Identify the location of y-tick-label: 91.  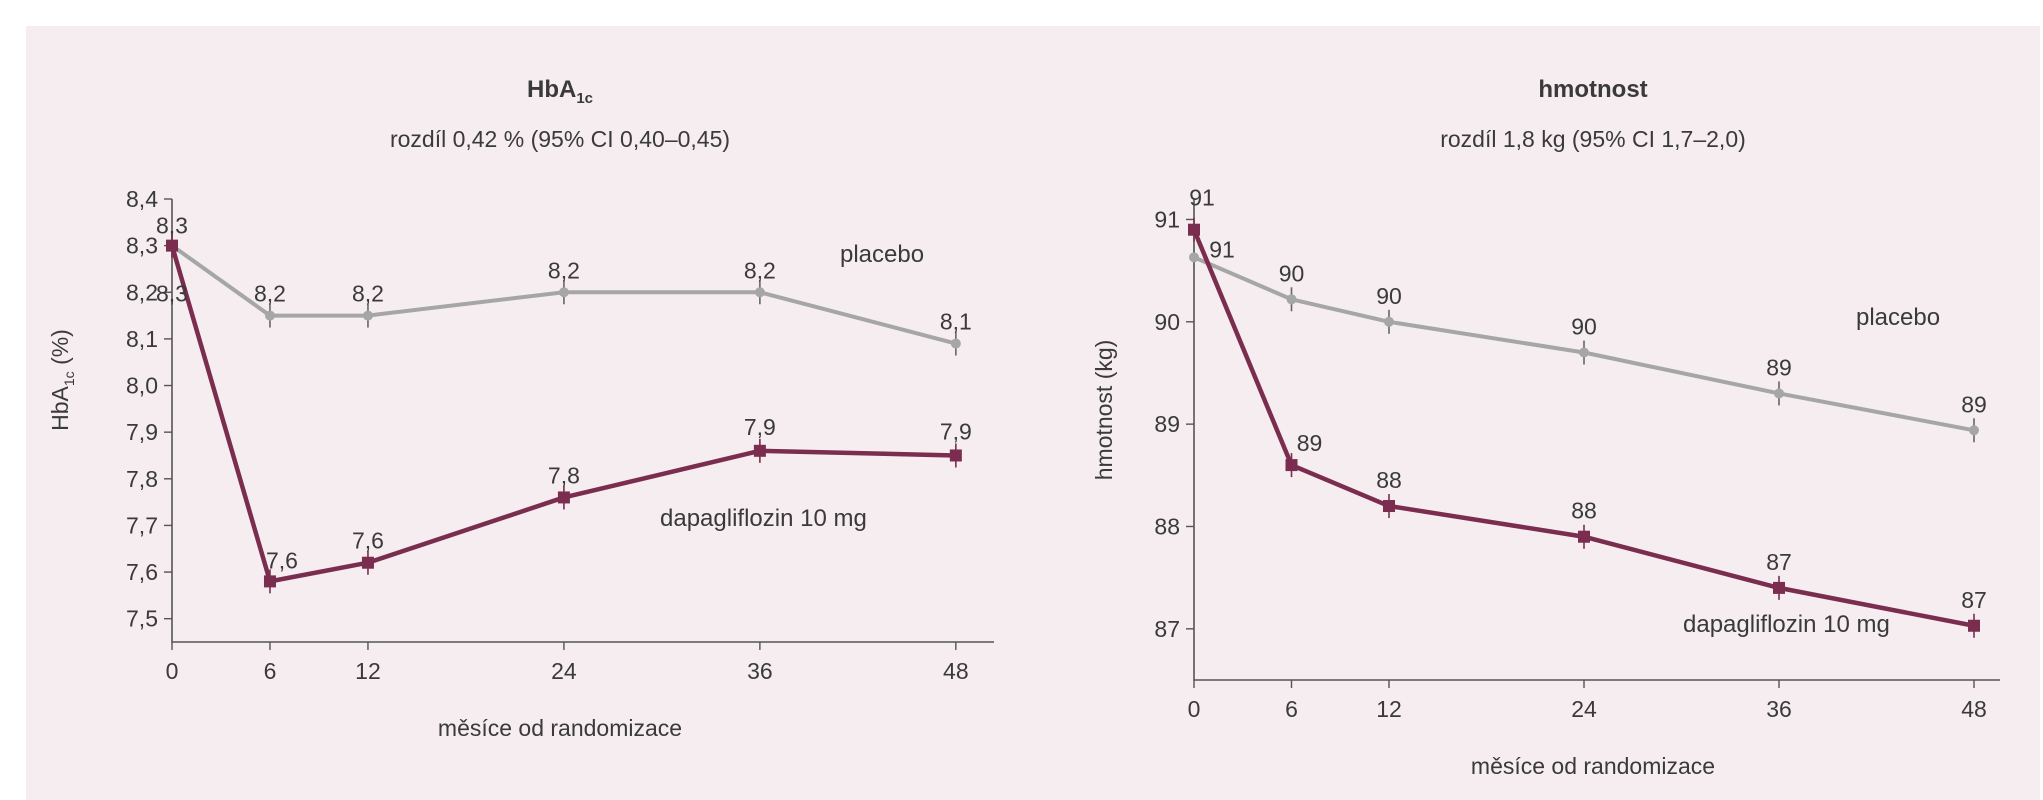
(1167, 219).